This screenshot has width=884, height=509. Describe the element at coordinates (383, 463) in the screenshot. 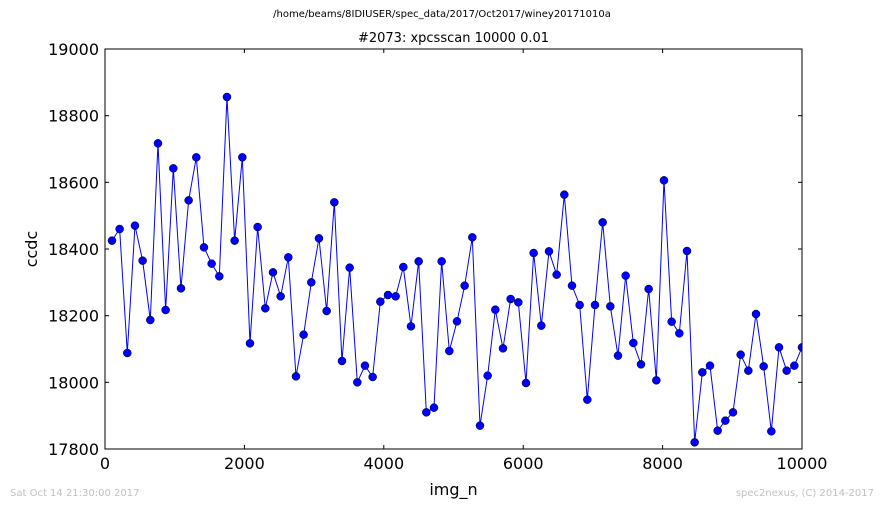

I see `x-tick-label: 4000` at that location.